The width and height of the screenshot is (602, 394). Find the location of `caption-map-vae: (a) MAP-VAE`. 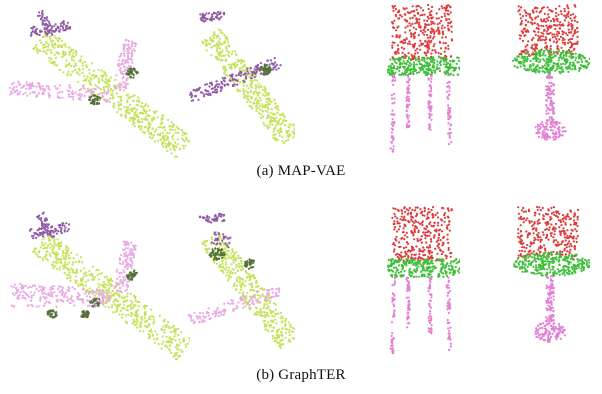

caption-map-vae: (a) MAP-VAE is located at coordinates (301, 171).